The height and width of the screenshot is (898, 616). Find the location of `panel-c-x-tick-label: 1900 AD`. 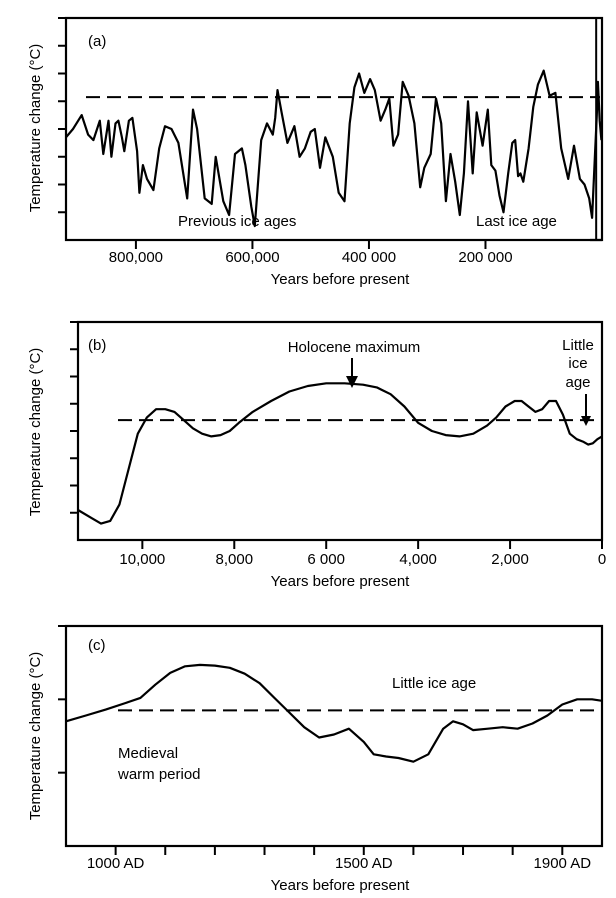

panel-c-x-tick-label: 1900 AD is located at coordinates (563, 863).